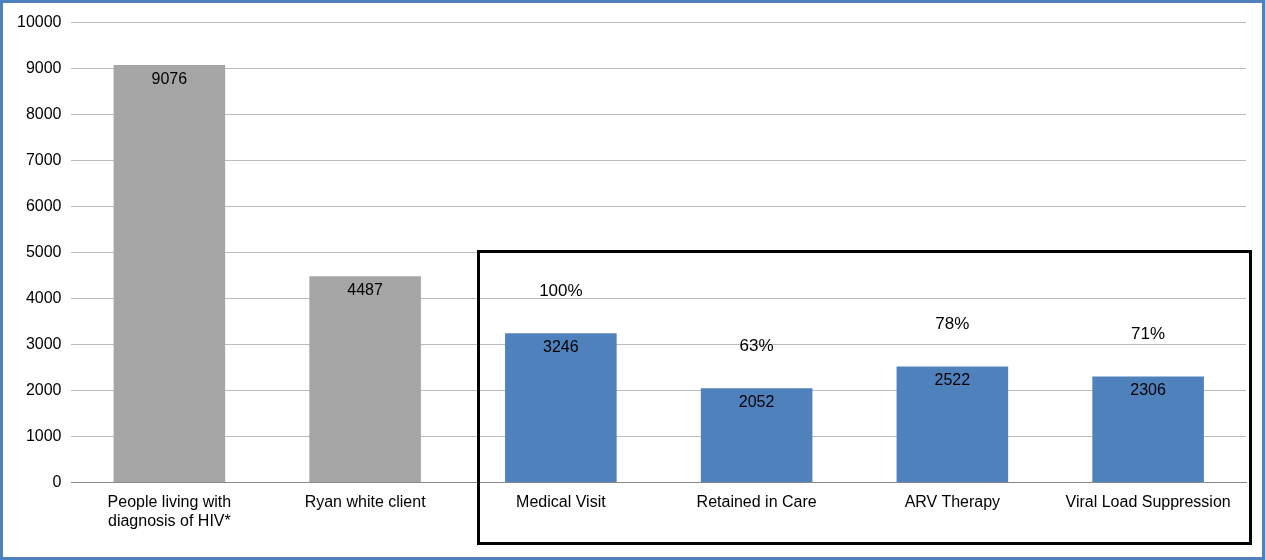  What do you see at coordinates (756, 345) in the screenshot?
I see `annotation: 63%` at bounding box center [756, 345].